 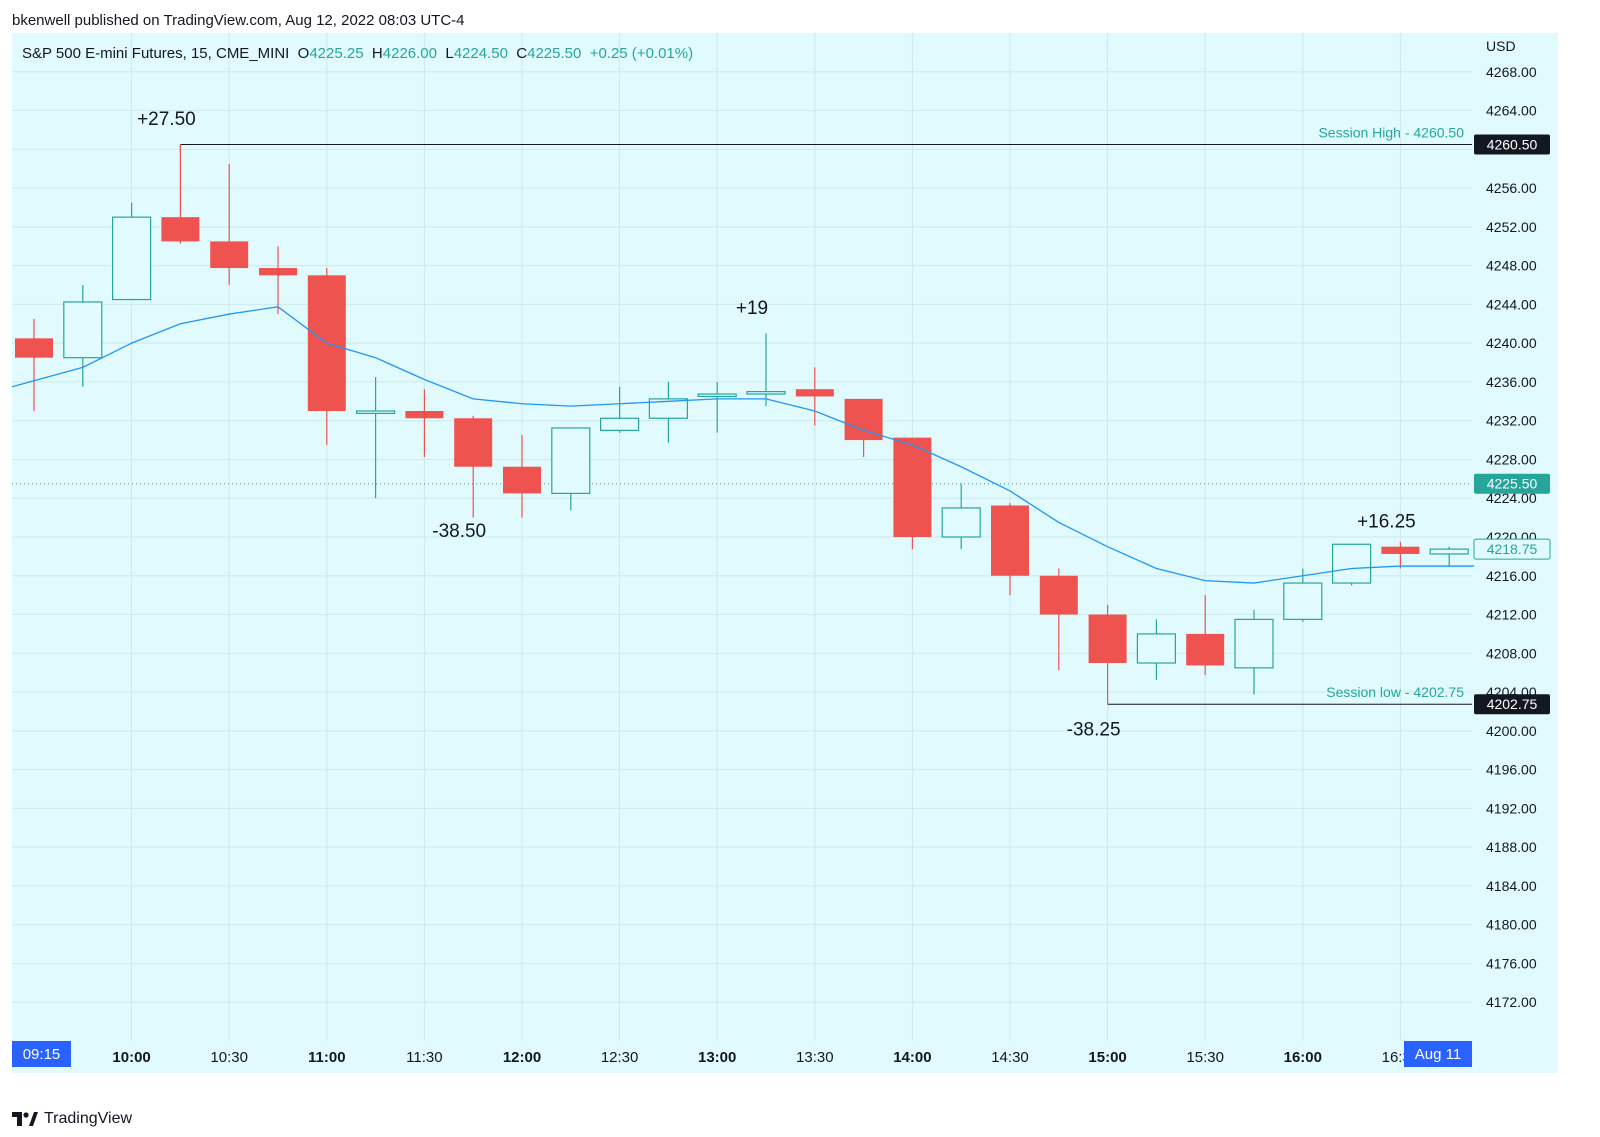 What do you see at coordinates (229, 1057) in the screenshot?
I see `time-tick-label: 10:30` at bounding box center [229, 1057].